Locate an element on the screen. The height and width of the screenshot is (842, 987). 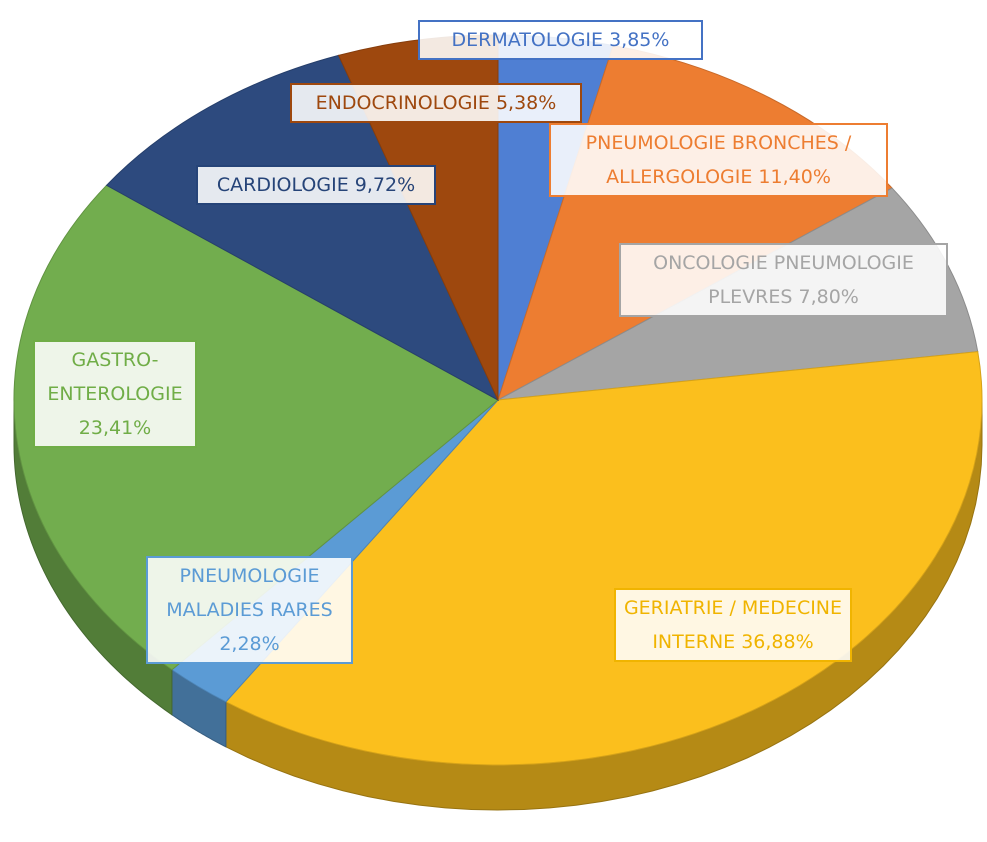
value-label: 7,80% is located at coordinates (828, 297).